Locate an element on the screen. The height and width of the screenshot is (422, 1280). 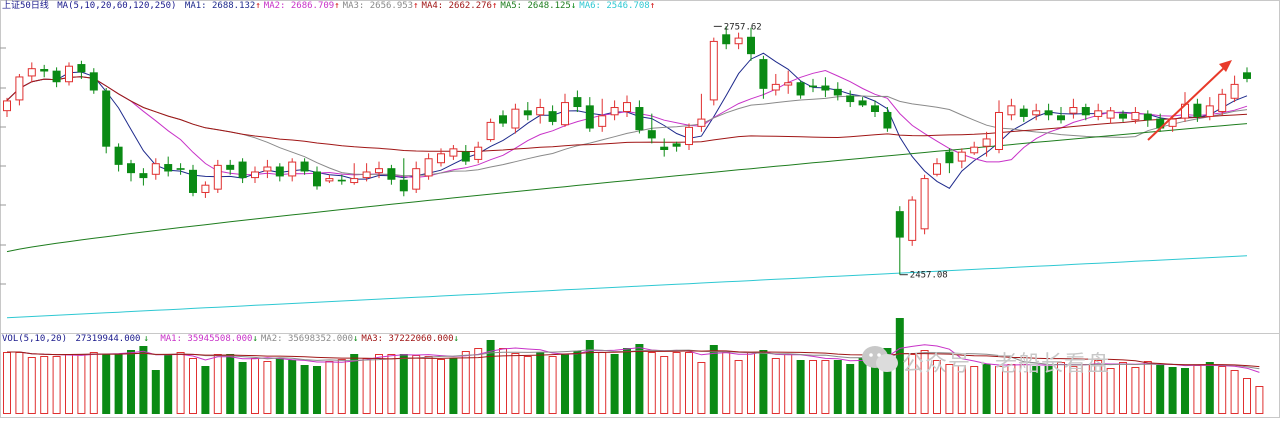
vol-ma-legend-arrow-3: ↓ is located at coordinates (456, 339).